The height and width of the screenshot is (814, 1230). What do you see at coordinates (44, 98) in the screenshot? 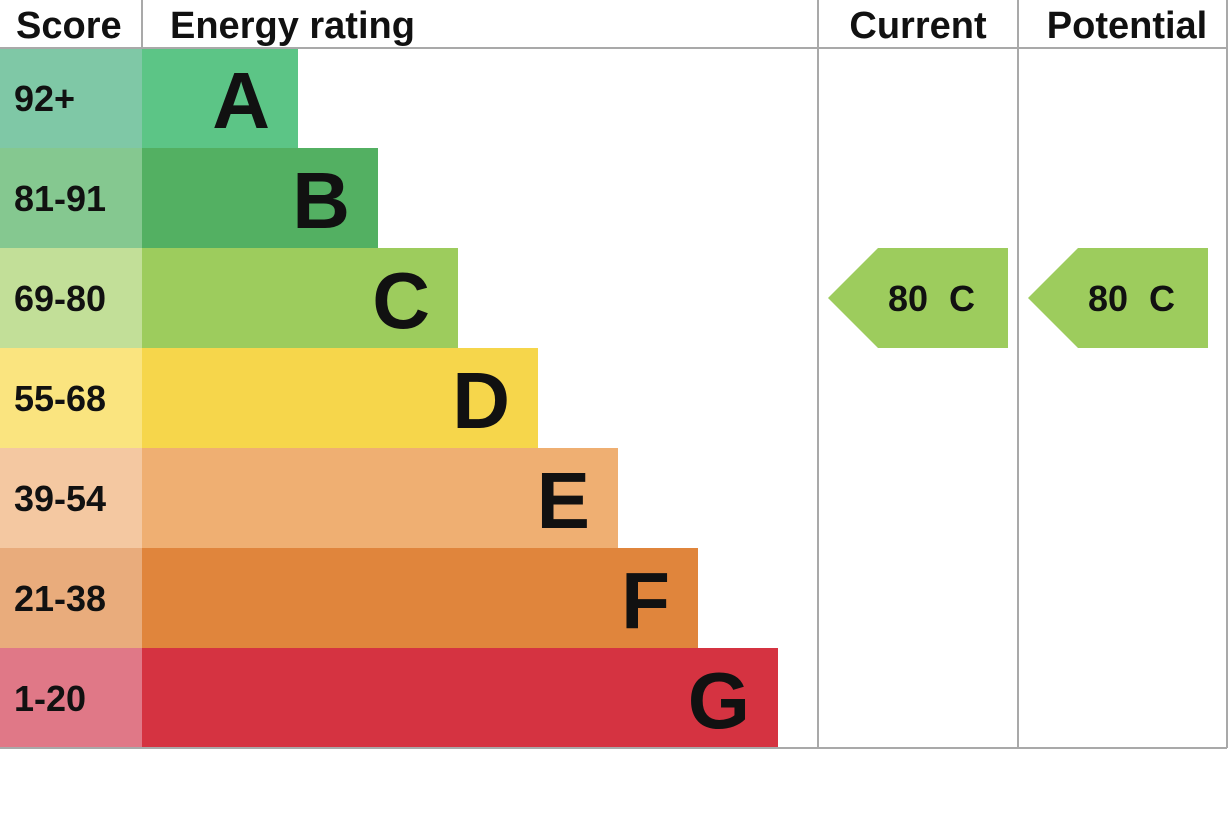
I see `score-range-label: 92+` at bounding box center [44, 98].